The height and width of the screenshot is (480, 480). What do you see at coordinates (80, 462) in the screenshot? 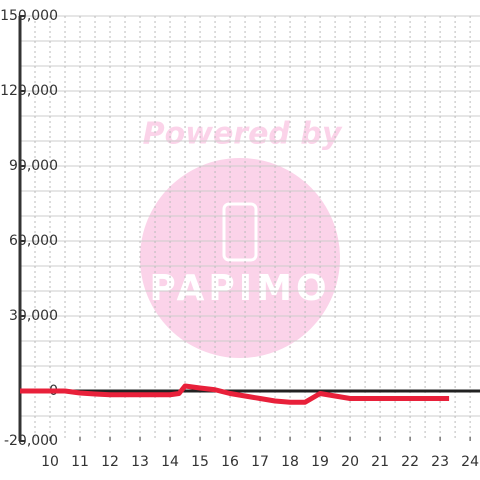
I see `x-tick-label: 11` at bounding box center [80, 462].